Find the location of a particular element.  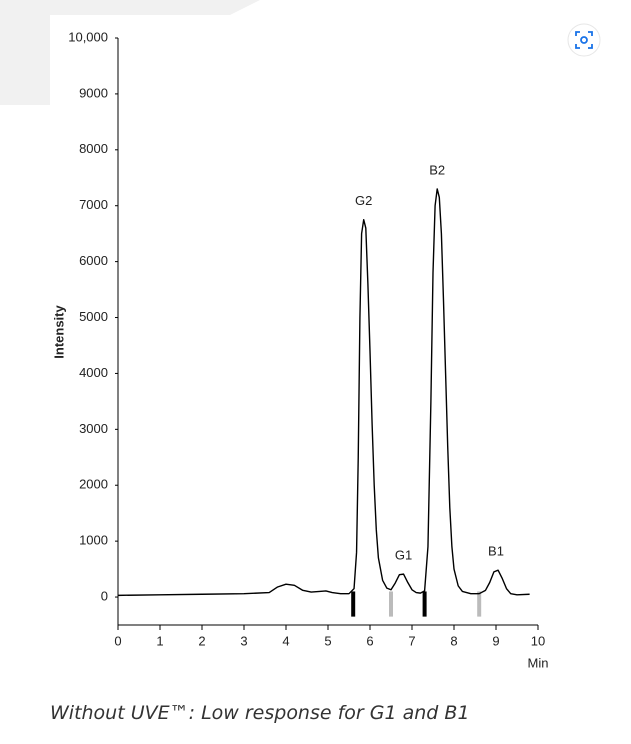

x-tick-label: 6 is located at coordinates (369, 640).